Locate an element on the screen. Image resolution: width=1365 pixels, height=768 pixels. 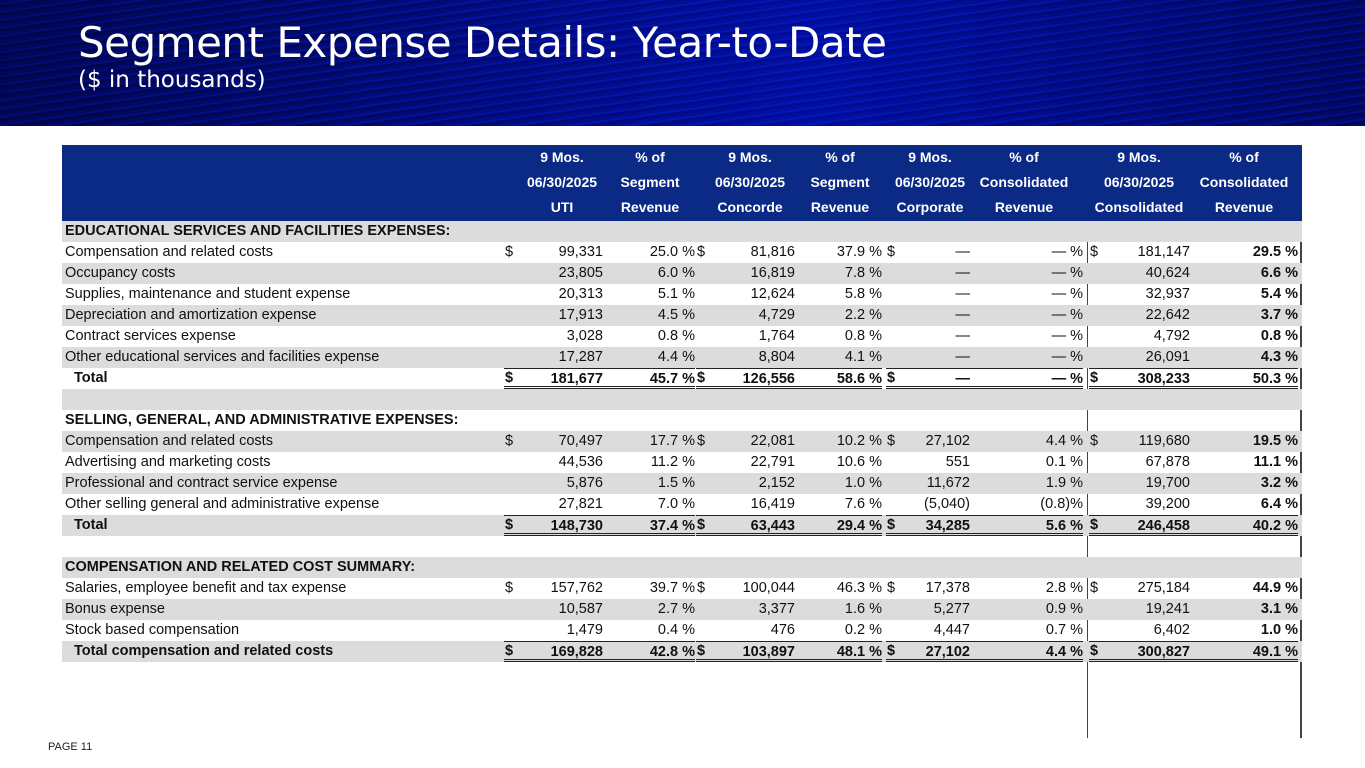
amount-cell: 476 is located at coordinates (782, 630).